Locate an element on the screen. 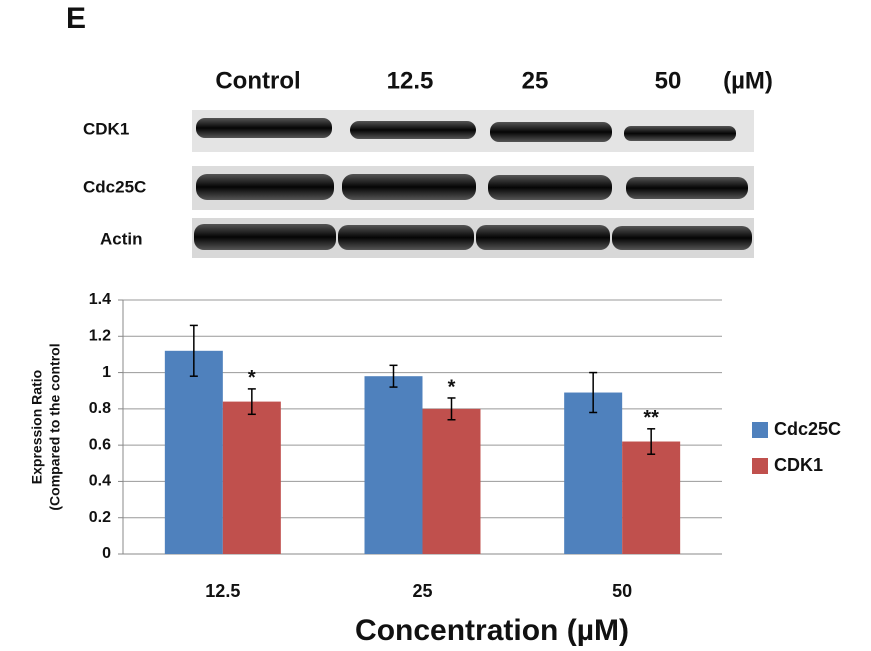 This screenshot has height=651, width=871. panel-label: E is located at coordinates (76, 18).